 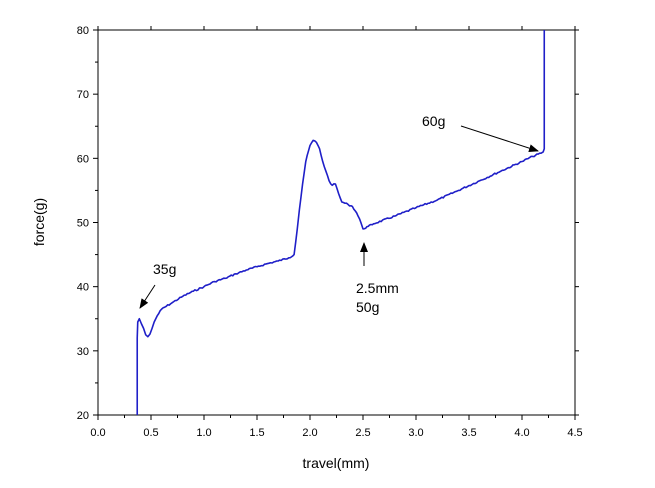 I want to click on annotation-35g-arrow, so click(x=147, y=296).